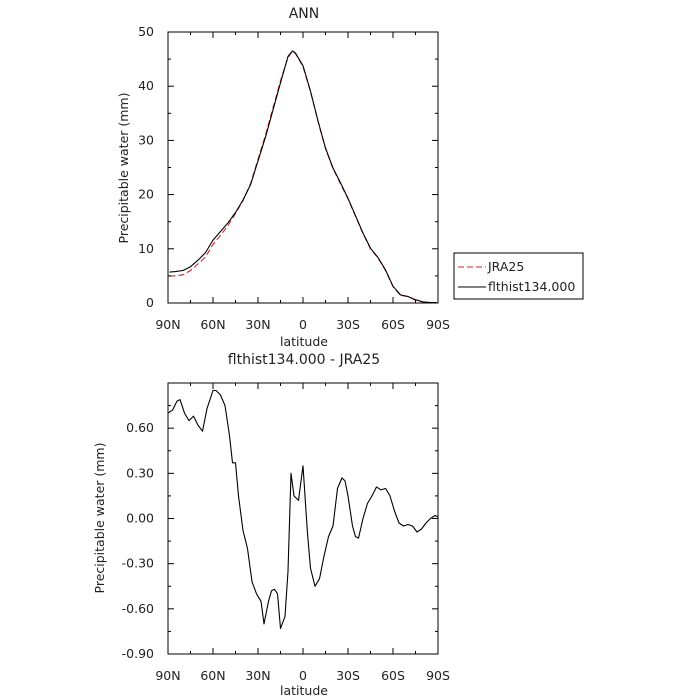 Image resolution: width=700 pixels, height=700 pixels. I want to click on bottom-chart-series-layer, so click(303, 509).